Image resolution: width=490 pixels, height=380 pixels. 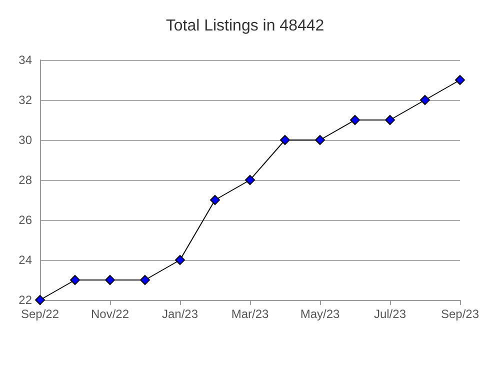 What do you see at coordinates (245, 26) in the screenshot?
I see `chart-title: Total Listings in 48442` at bounding box center [245, 26].